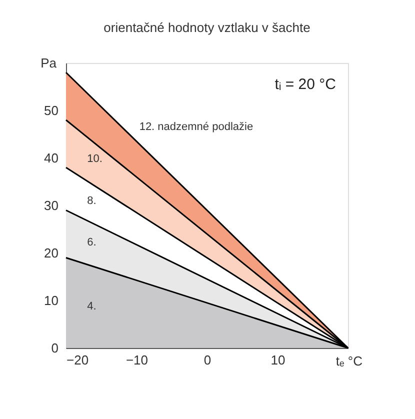 The height and width of the screenshot is (419, 415). Describe the element at coordinates (49, 63) in the screenshot. I see `y-axis-title: Pa` at that location.